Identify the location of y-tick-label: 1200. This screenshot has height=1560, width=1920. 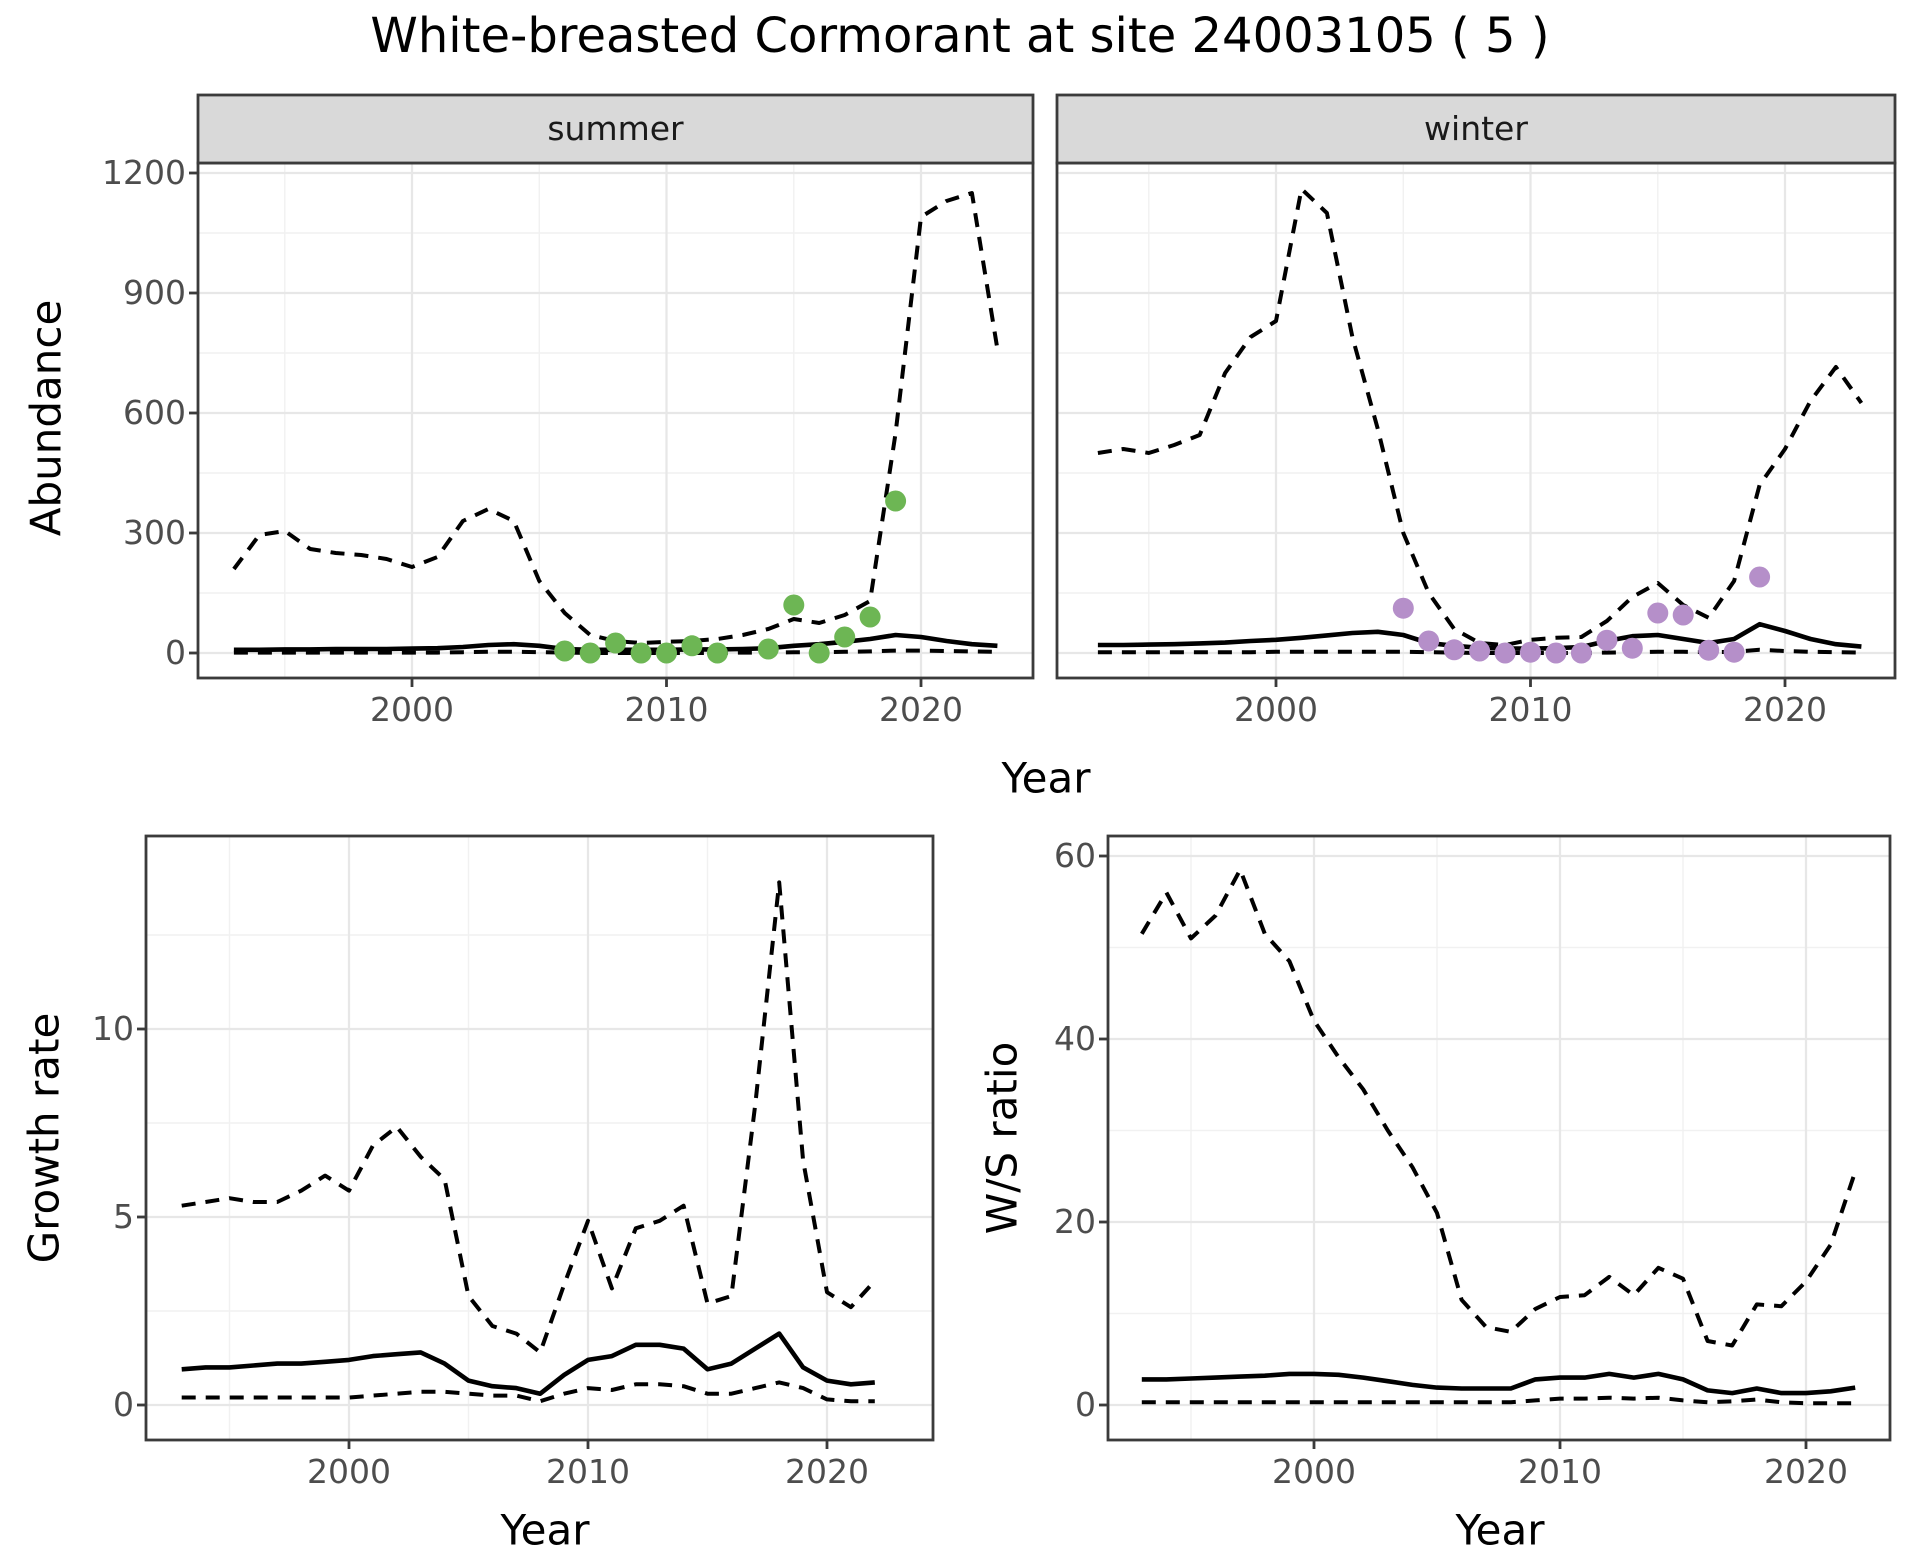
(144, 172).